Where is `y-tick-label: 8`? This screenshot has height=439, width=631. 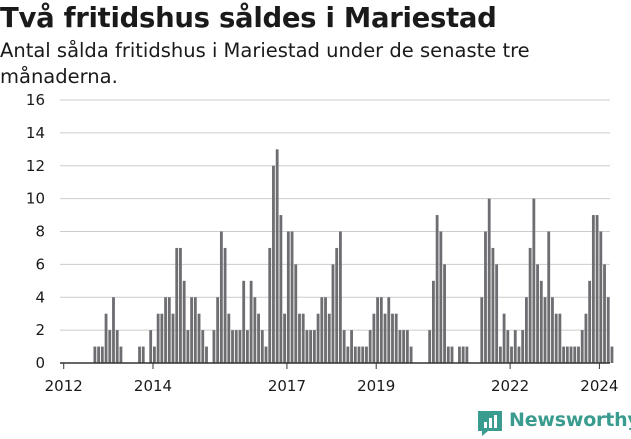
y-tick-label: 8 is located at coordinates (40, 232).